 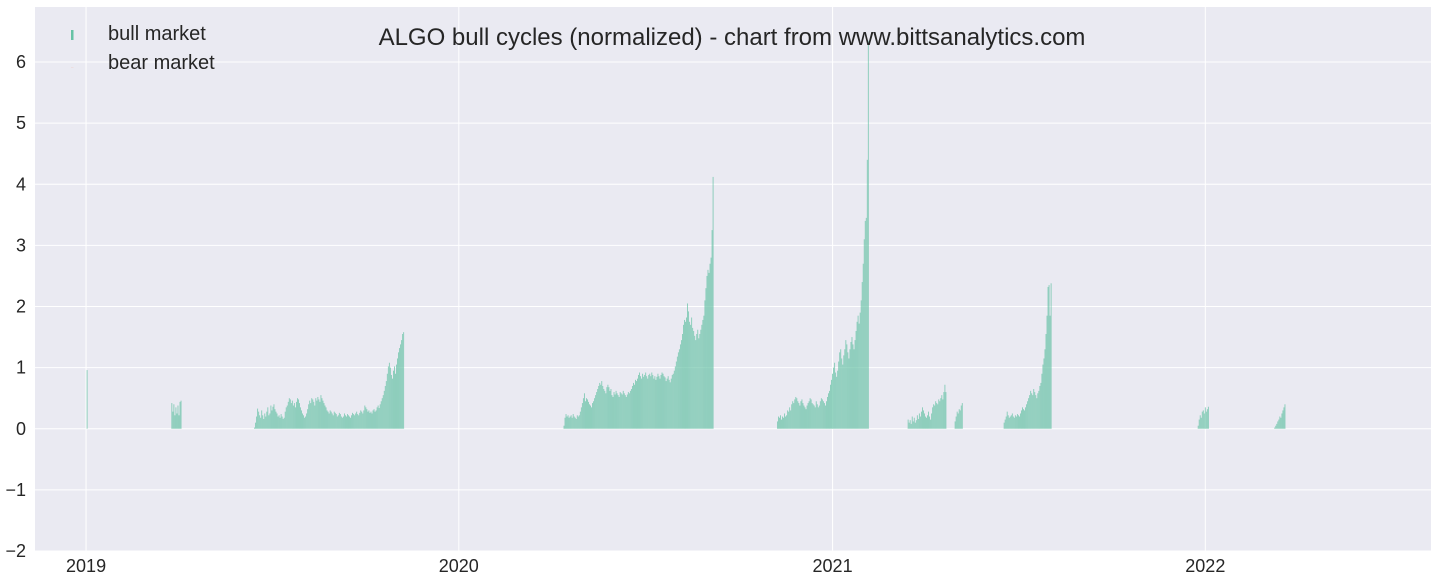 What do you see at coordinates (15, 490) in the screenshot?
I see `y-tick-label: −1` at bounding box center [15, 490].